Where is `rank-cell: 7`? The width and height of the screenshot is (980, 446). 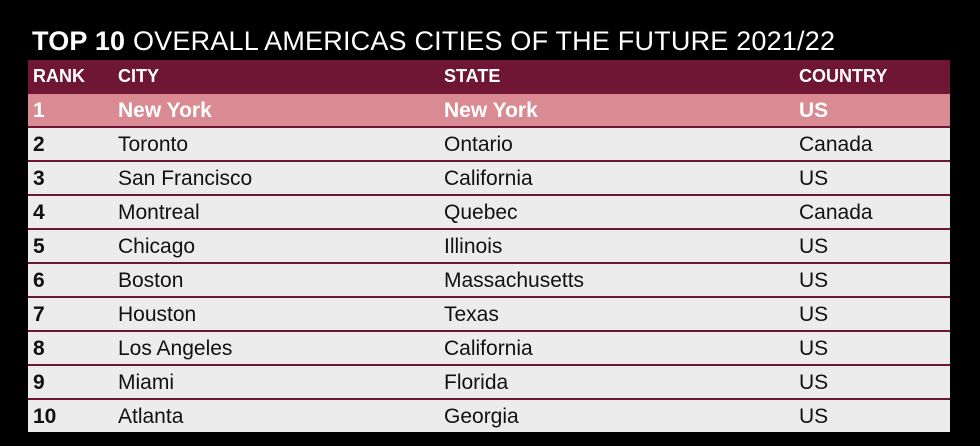
rank-cell: 7 is located at coordinates (39, 314).